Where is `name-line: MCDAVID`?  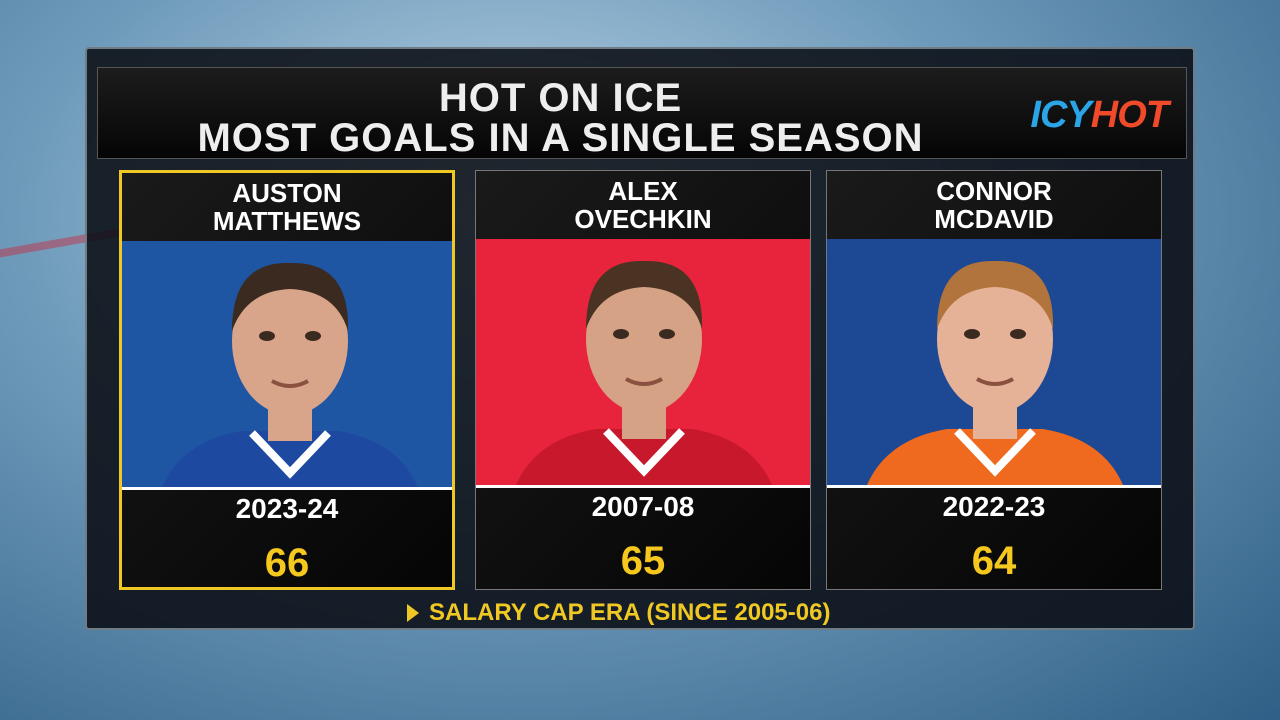
name-line: MCDAVID is located at coordinates (994, 219).